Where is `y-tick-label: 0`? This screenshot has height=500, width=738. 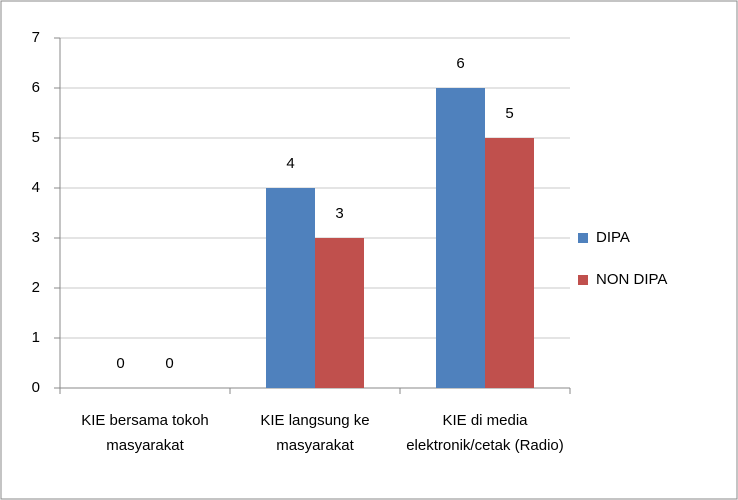
y-tick-label: 0 is located at coordinates (36, 387).